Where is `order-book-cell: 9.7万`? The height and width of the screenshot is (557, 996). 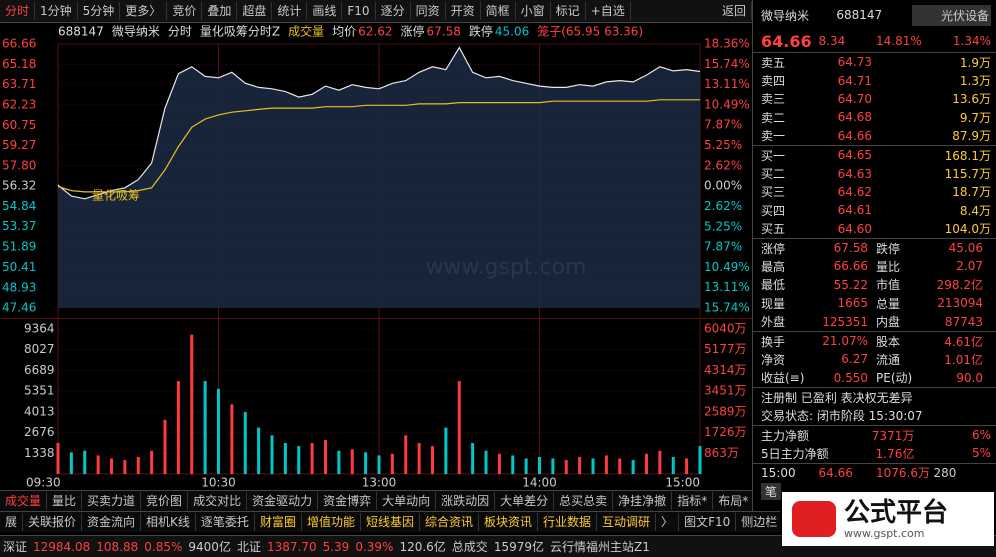
order-book-cell: 9.7万 is located at coordinates (975, 117).